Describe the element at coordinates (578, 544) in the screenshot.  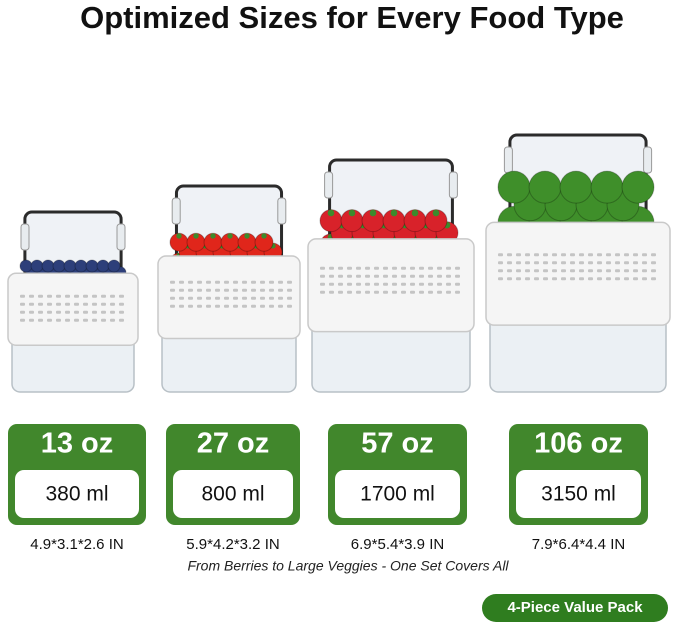
I see `dimensions: 7.9*6.4*4.4 IN` at that location.